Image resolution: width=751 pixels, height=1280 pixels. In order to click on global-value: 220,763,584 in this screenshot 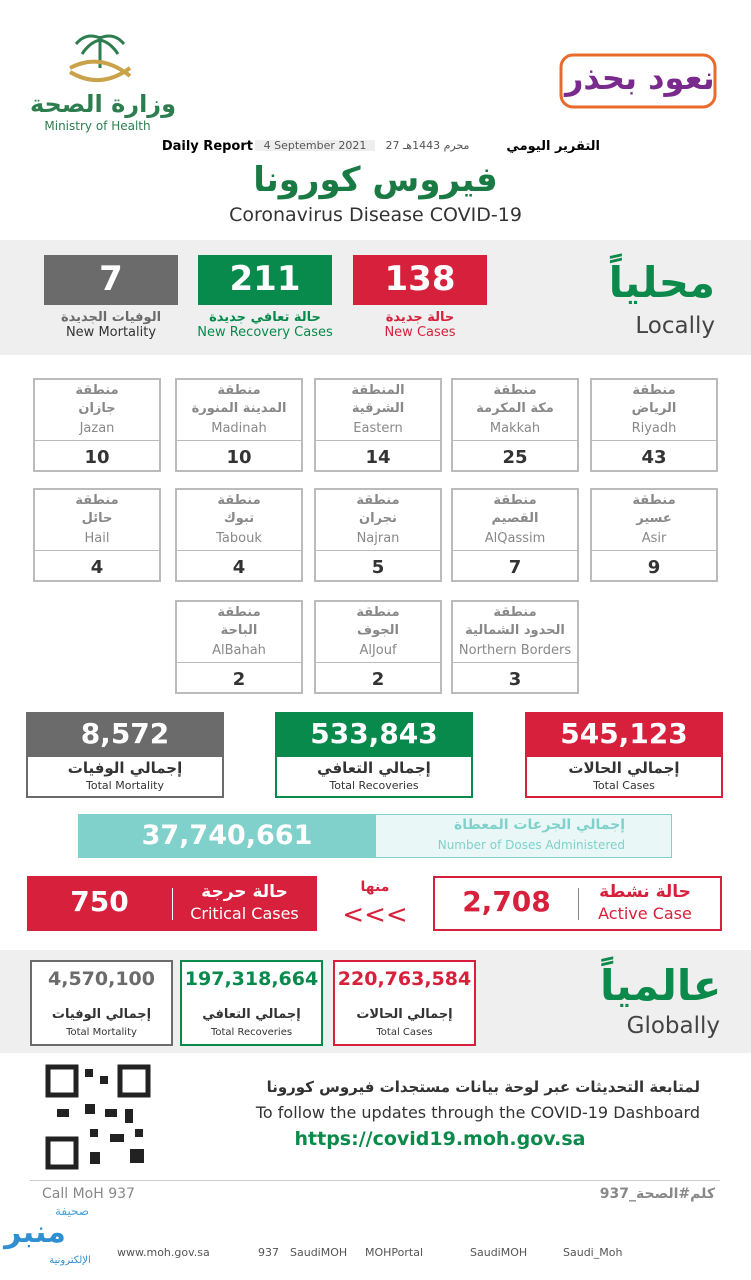, I will do `click(404, 979)`.